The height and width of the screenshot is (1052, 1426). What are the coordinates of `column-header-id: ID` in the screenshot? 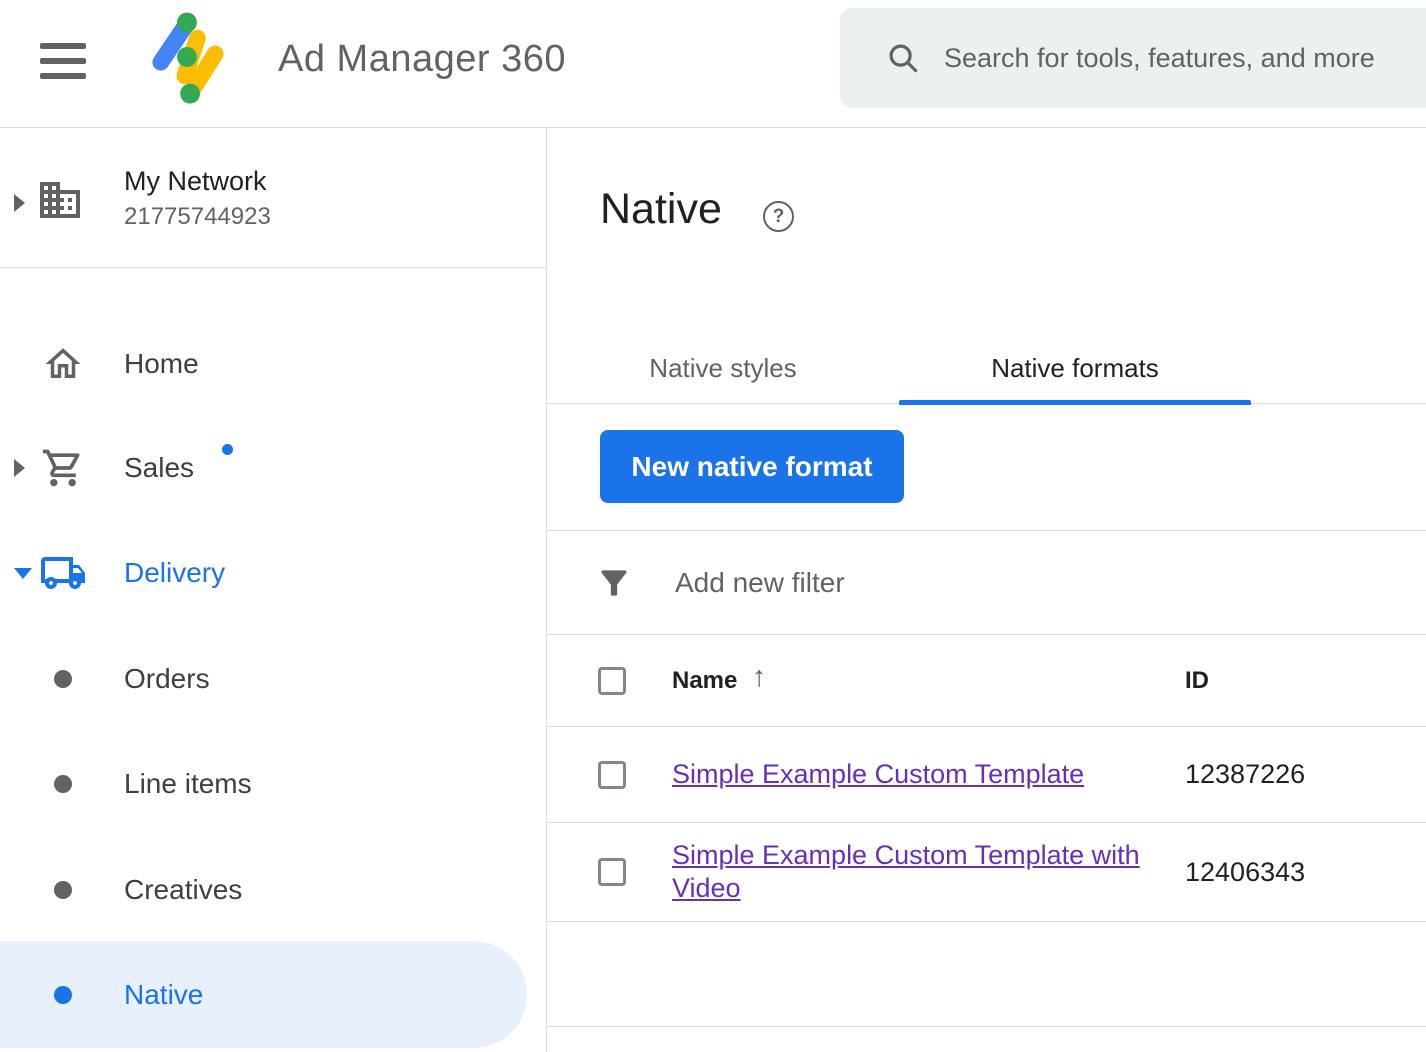 It's located at (1197, 680).